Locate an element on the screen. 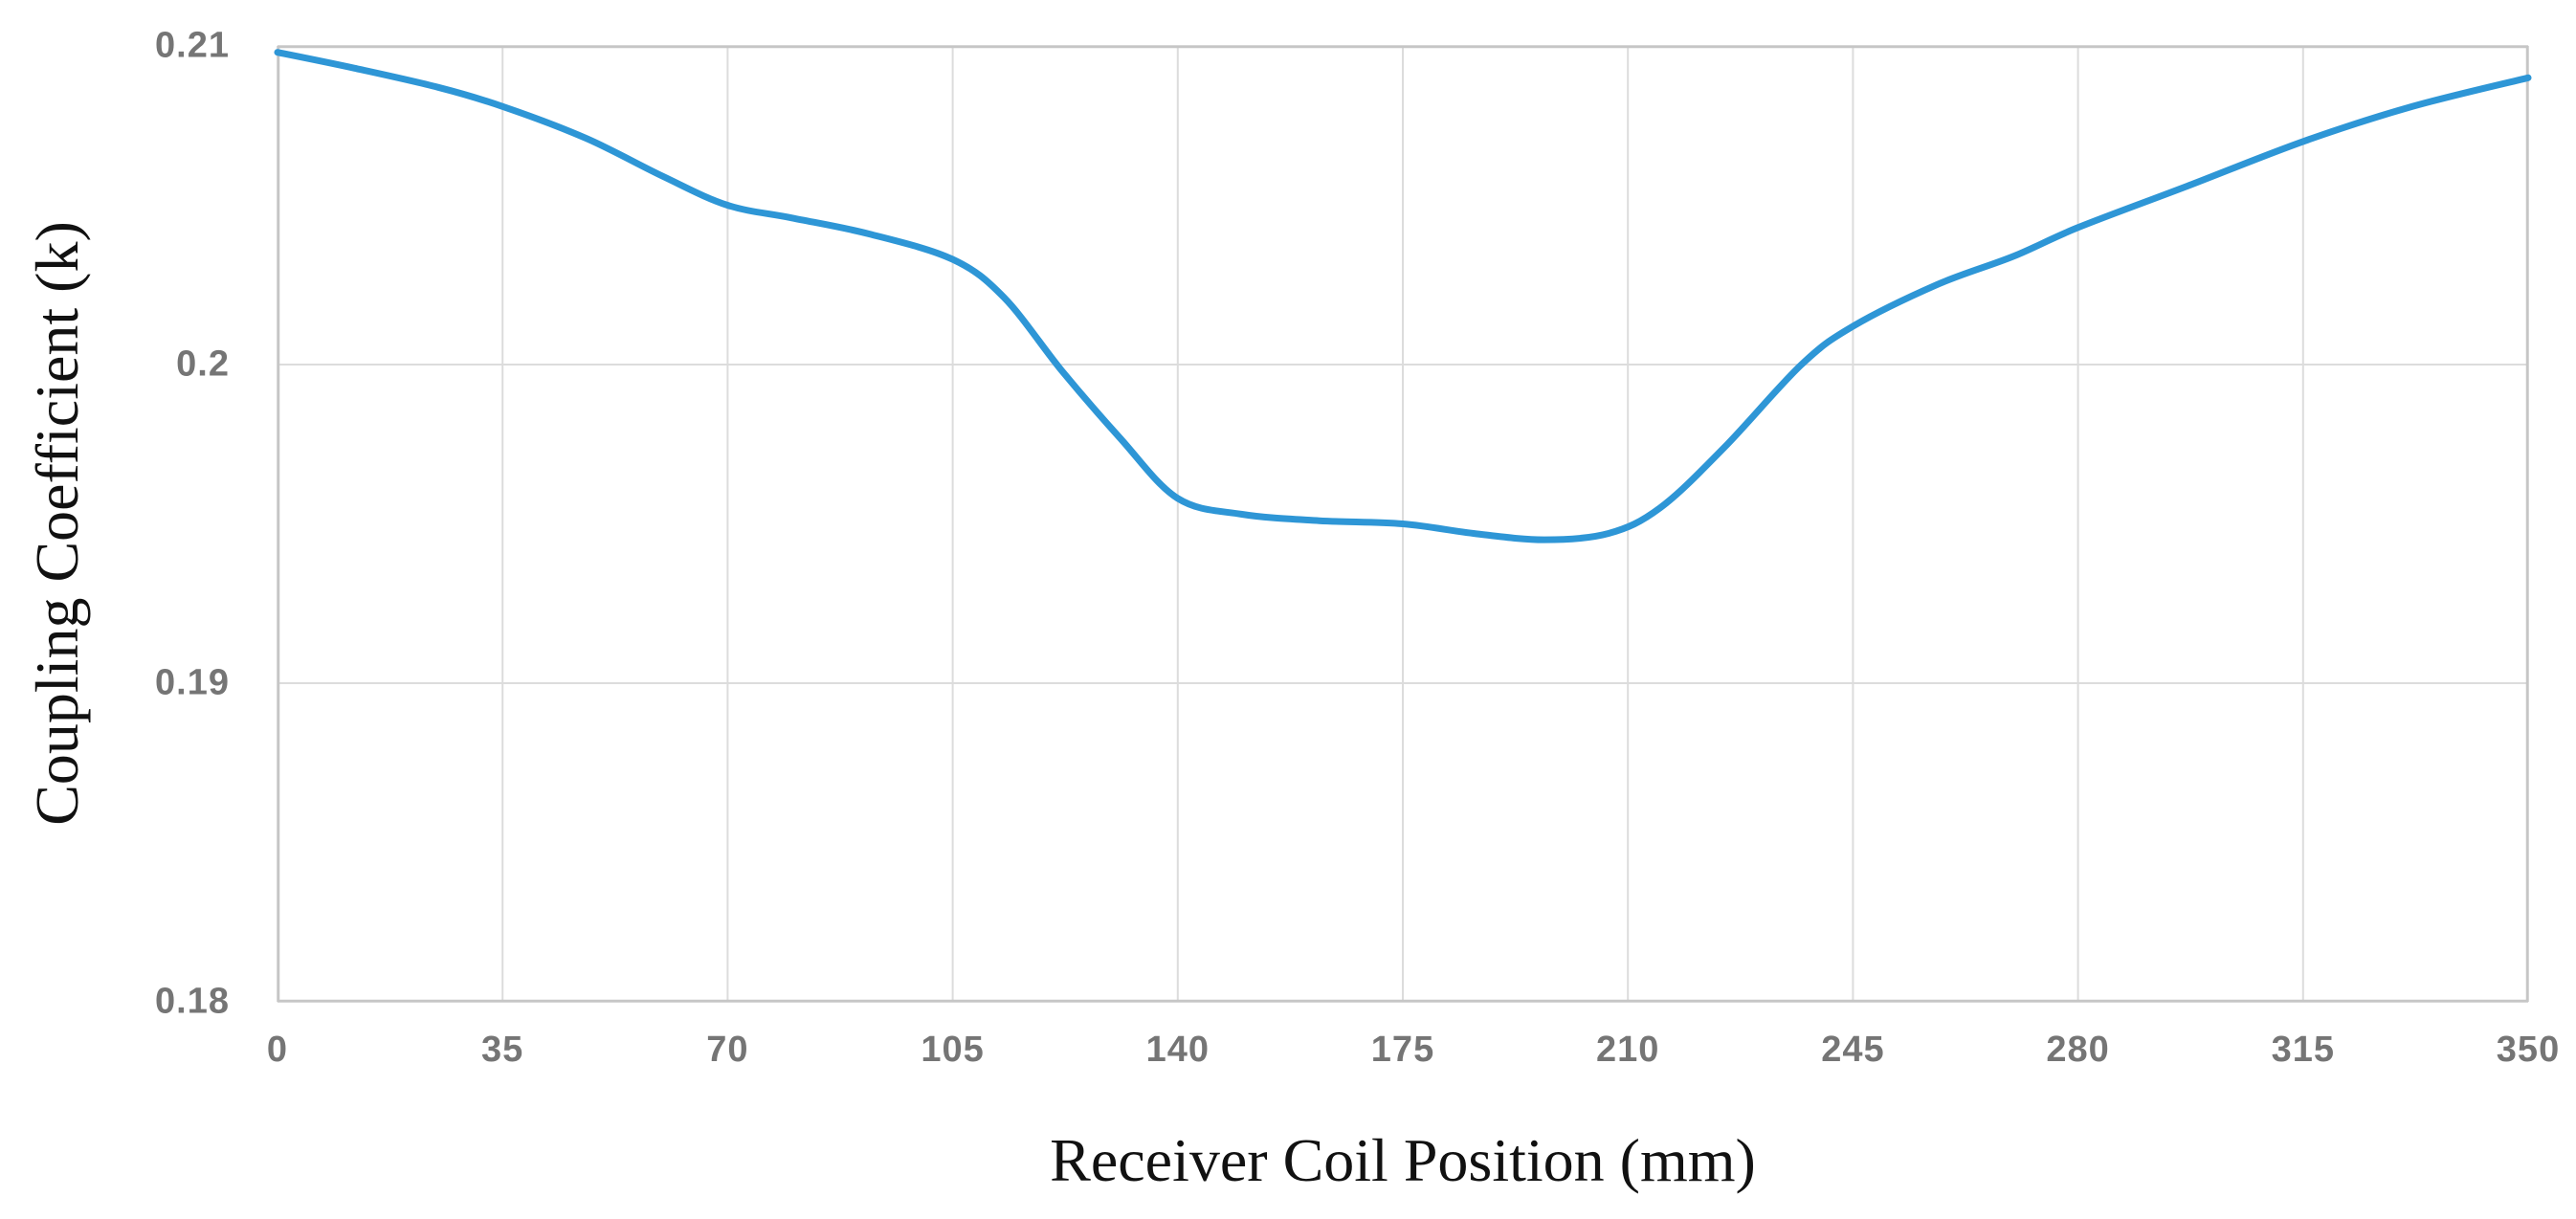 The width and height of the screenshot is (2576, 1219). x-axis-tick-label: 280 is located at coordinates (2078, 1050).